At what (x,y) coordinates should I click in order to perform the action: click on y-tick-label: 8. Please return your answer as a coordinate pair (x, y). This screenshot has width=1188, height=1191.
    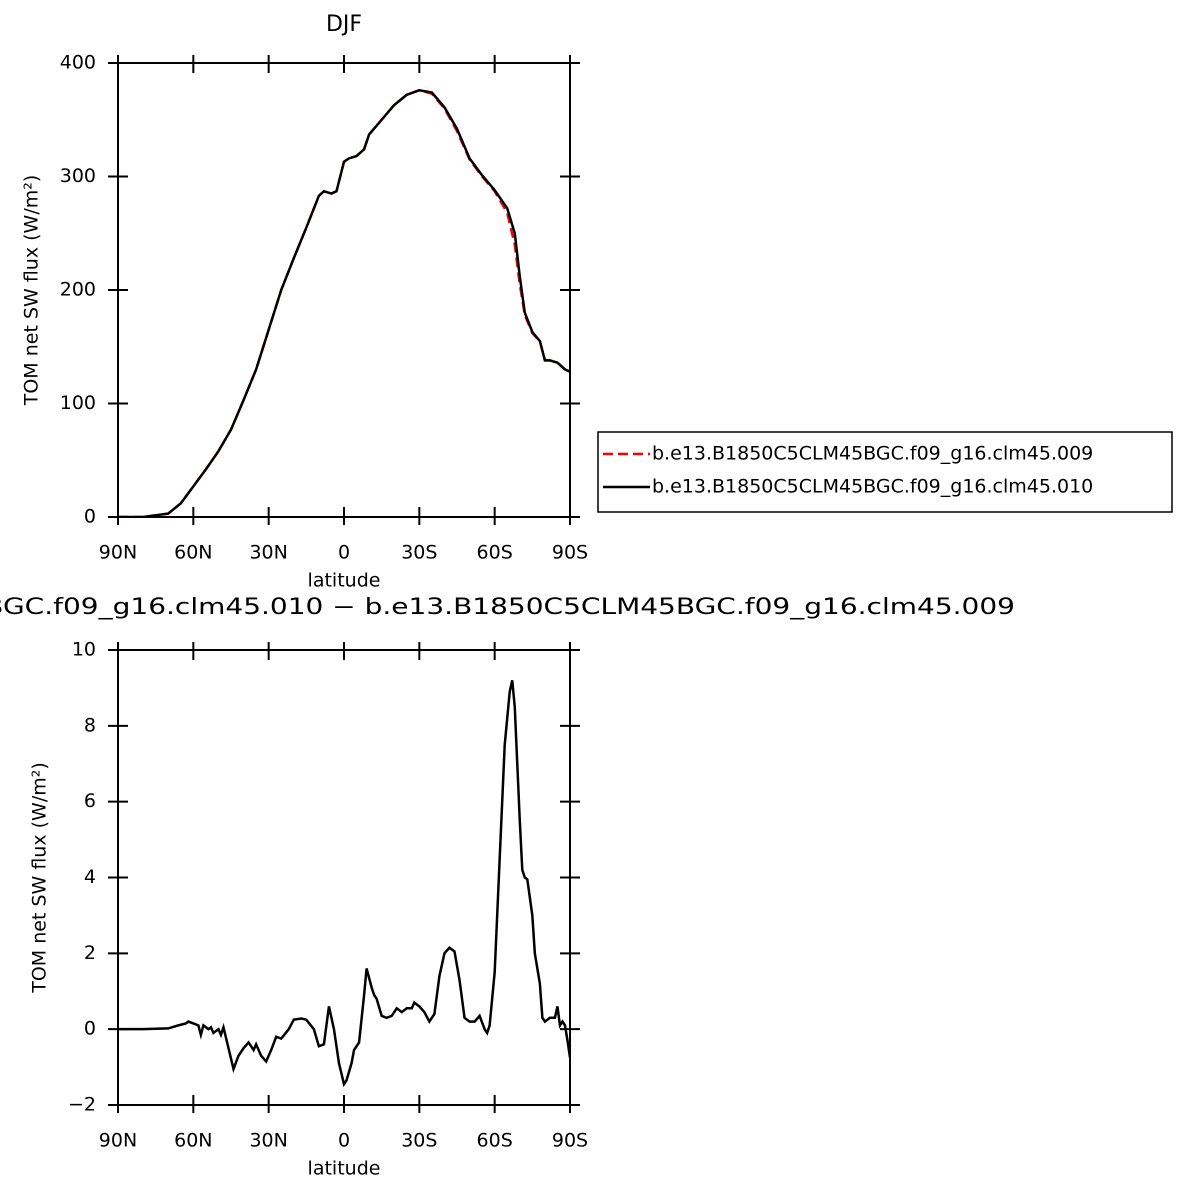
    Looking at the image, I should click on (90, 725).